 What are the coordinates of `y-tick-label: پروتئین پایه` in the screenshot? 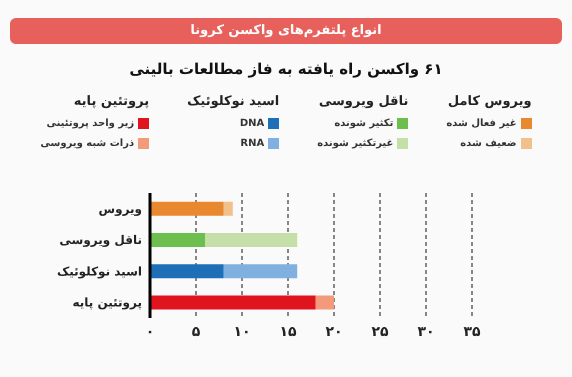 It's located at (107, 303).